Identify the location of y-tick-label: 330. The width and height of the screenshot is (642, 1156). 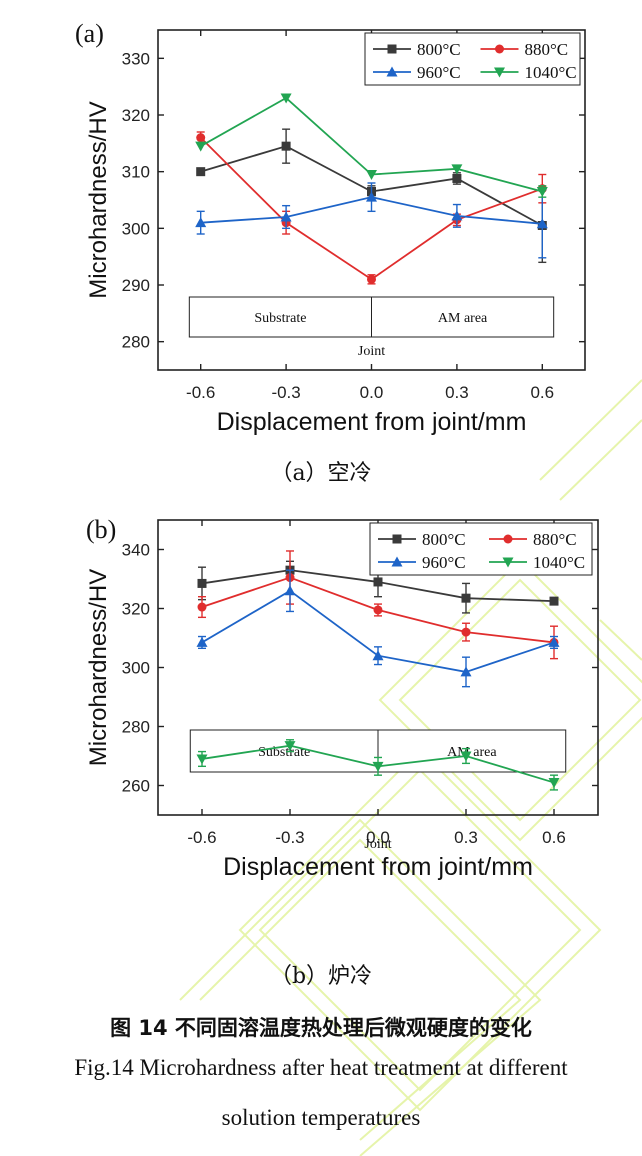
(136, 58).